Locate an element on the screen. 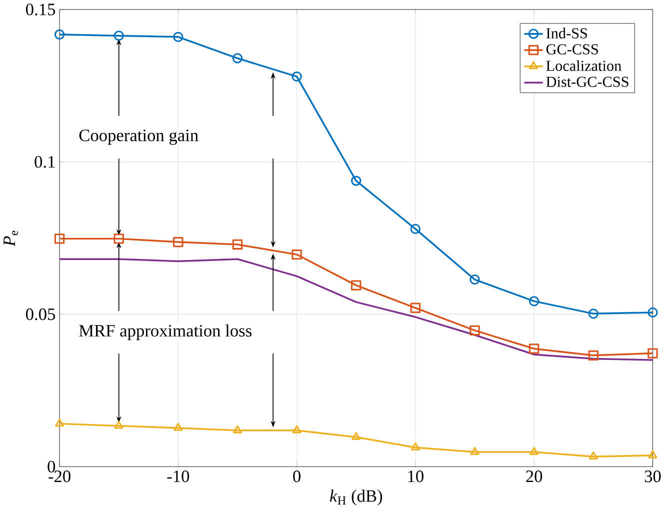 The width and height of the screenshot is (665, 509). y-axis-title: P$_{e}$ is located at coordinates (11, 238).